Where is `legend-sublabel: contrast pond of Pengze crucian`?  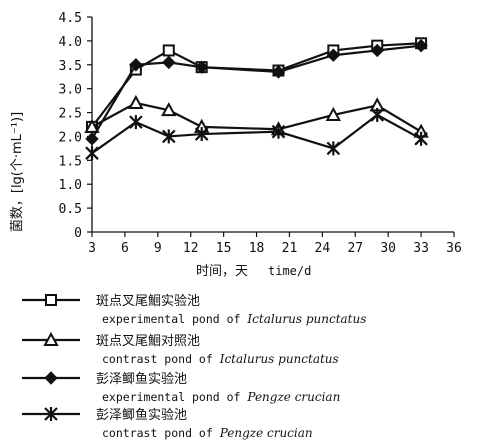 legend-sublabel: contrast pond of Pengze crucian is located at coordinates (207, 433).